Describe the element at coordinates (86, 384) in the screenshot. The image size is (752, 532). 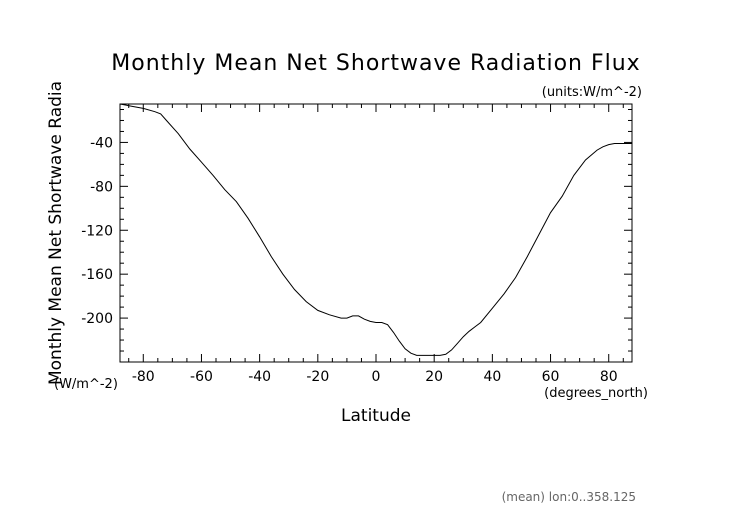
I see `y-units-label: (W/m^-2)` at that location.